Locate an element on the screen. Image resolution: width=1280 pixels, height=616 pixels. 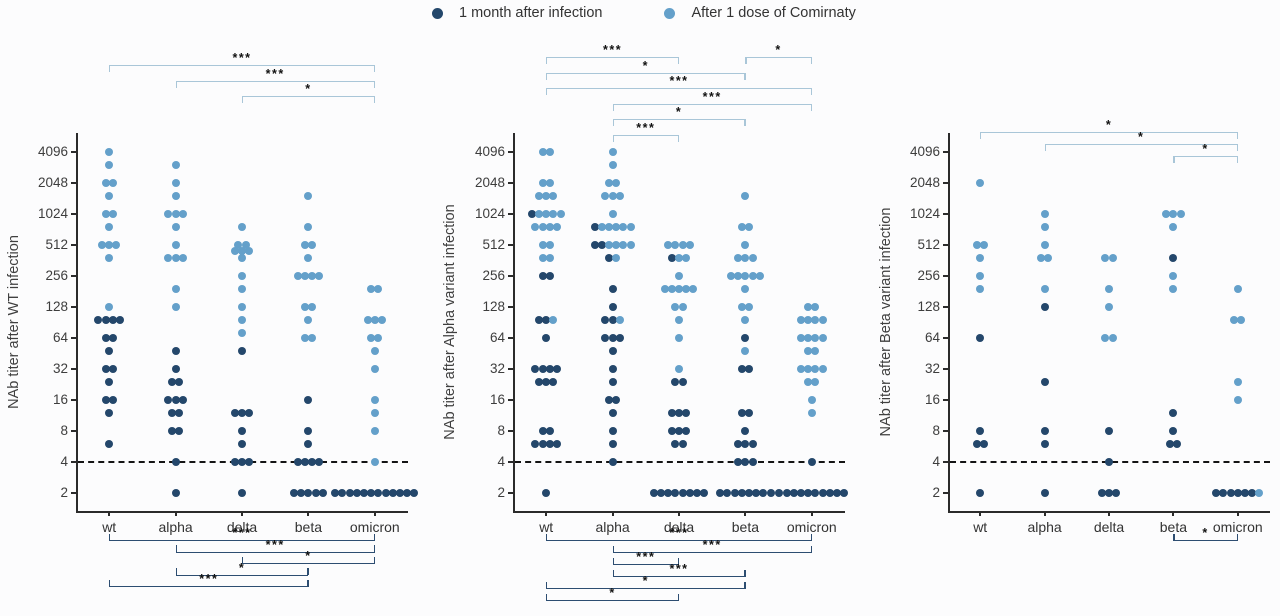
legend-dot-infection-icon is located at coordinates (437, 13).